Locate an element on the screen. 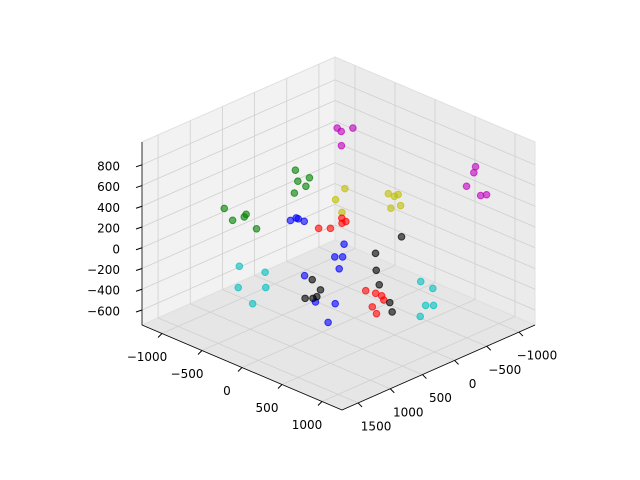 This screenshot has height=480, width=640. y-tick-label: 500 is located at coordinates (440, 398).